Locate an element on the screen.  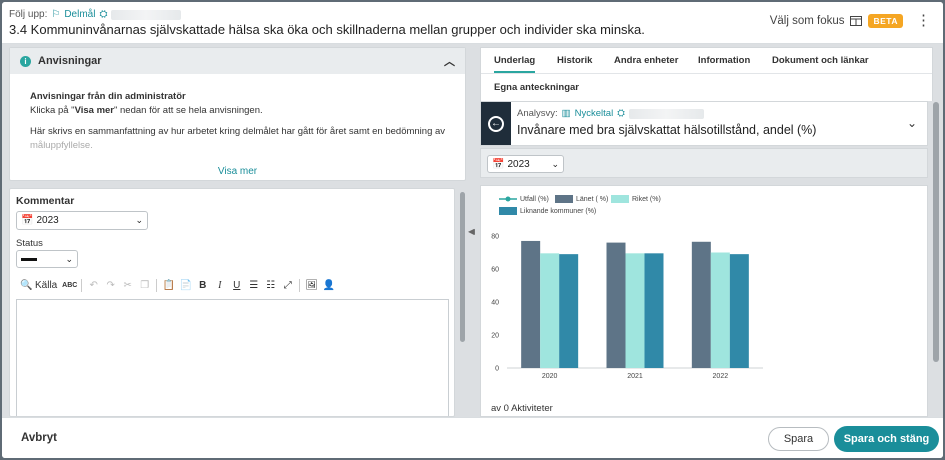
panel-splitter-icon: ◀▶ is located at coordinates (474, 231).